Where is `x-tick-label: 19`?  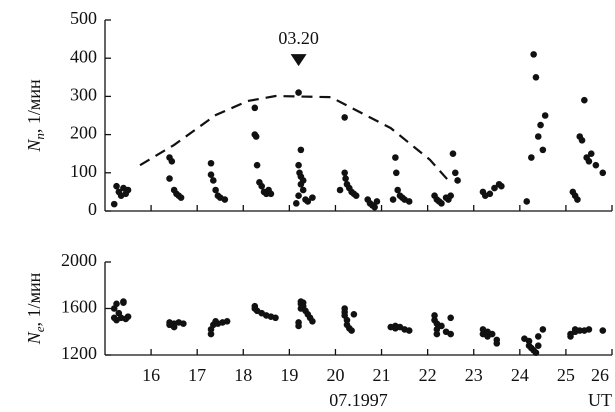
x-tick-label: 19 is located at coordinates (289, 375).